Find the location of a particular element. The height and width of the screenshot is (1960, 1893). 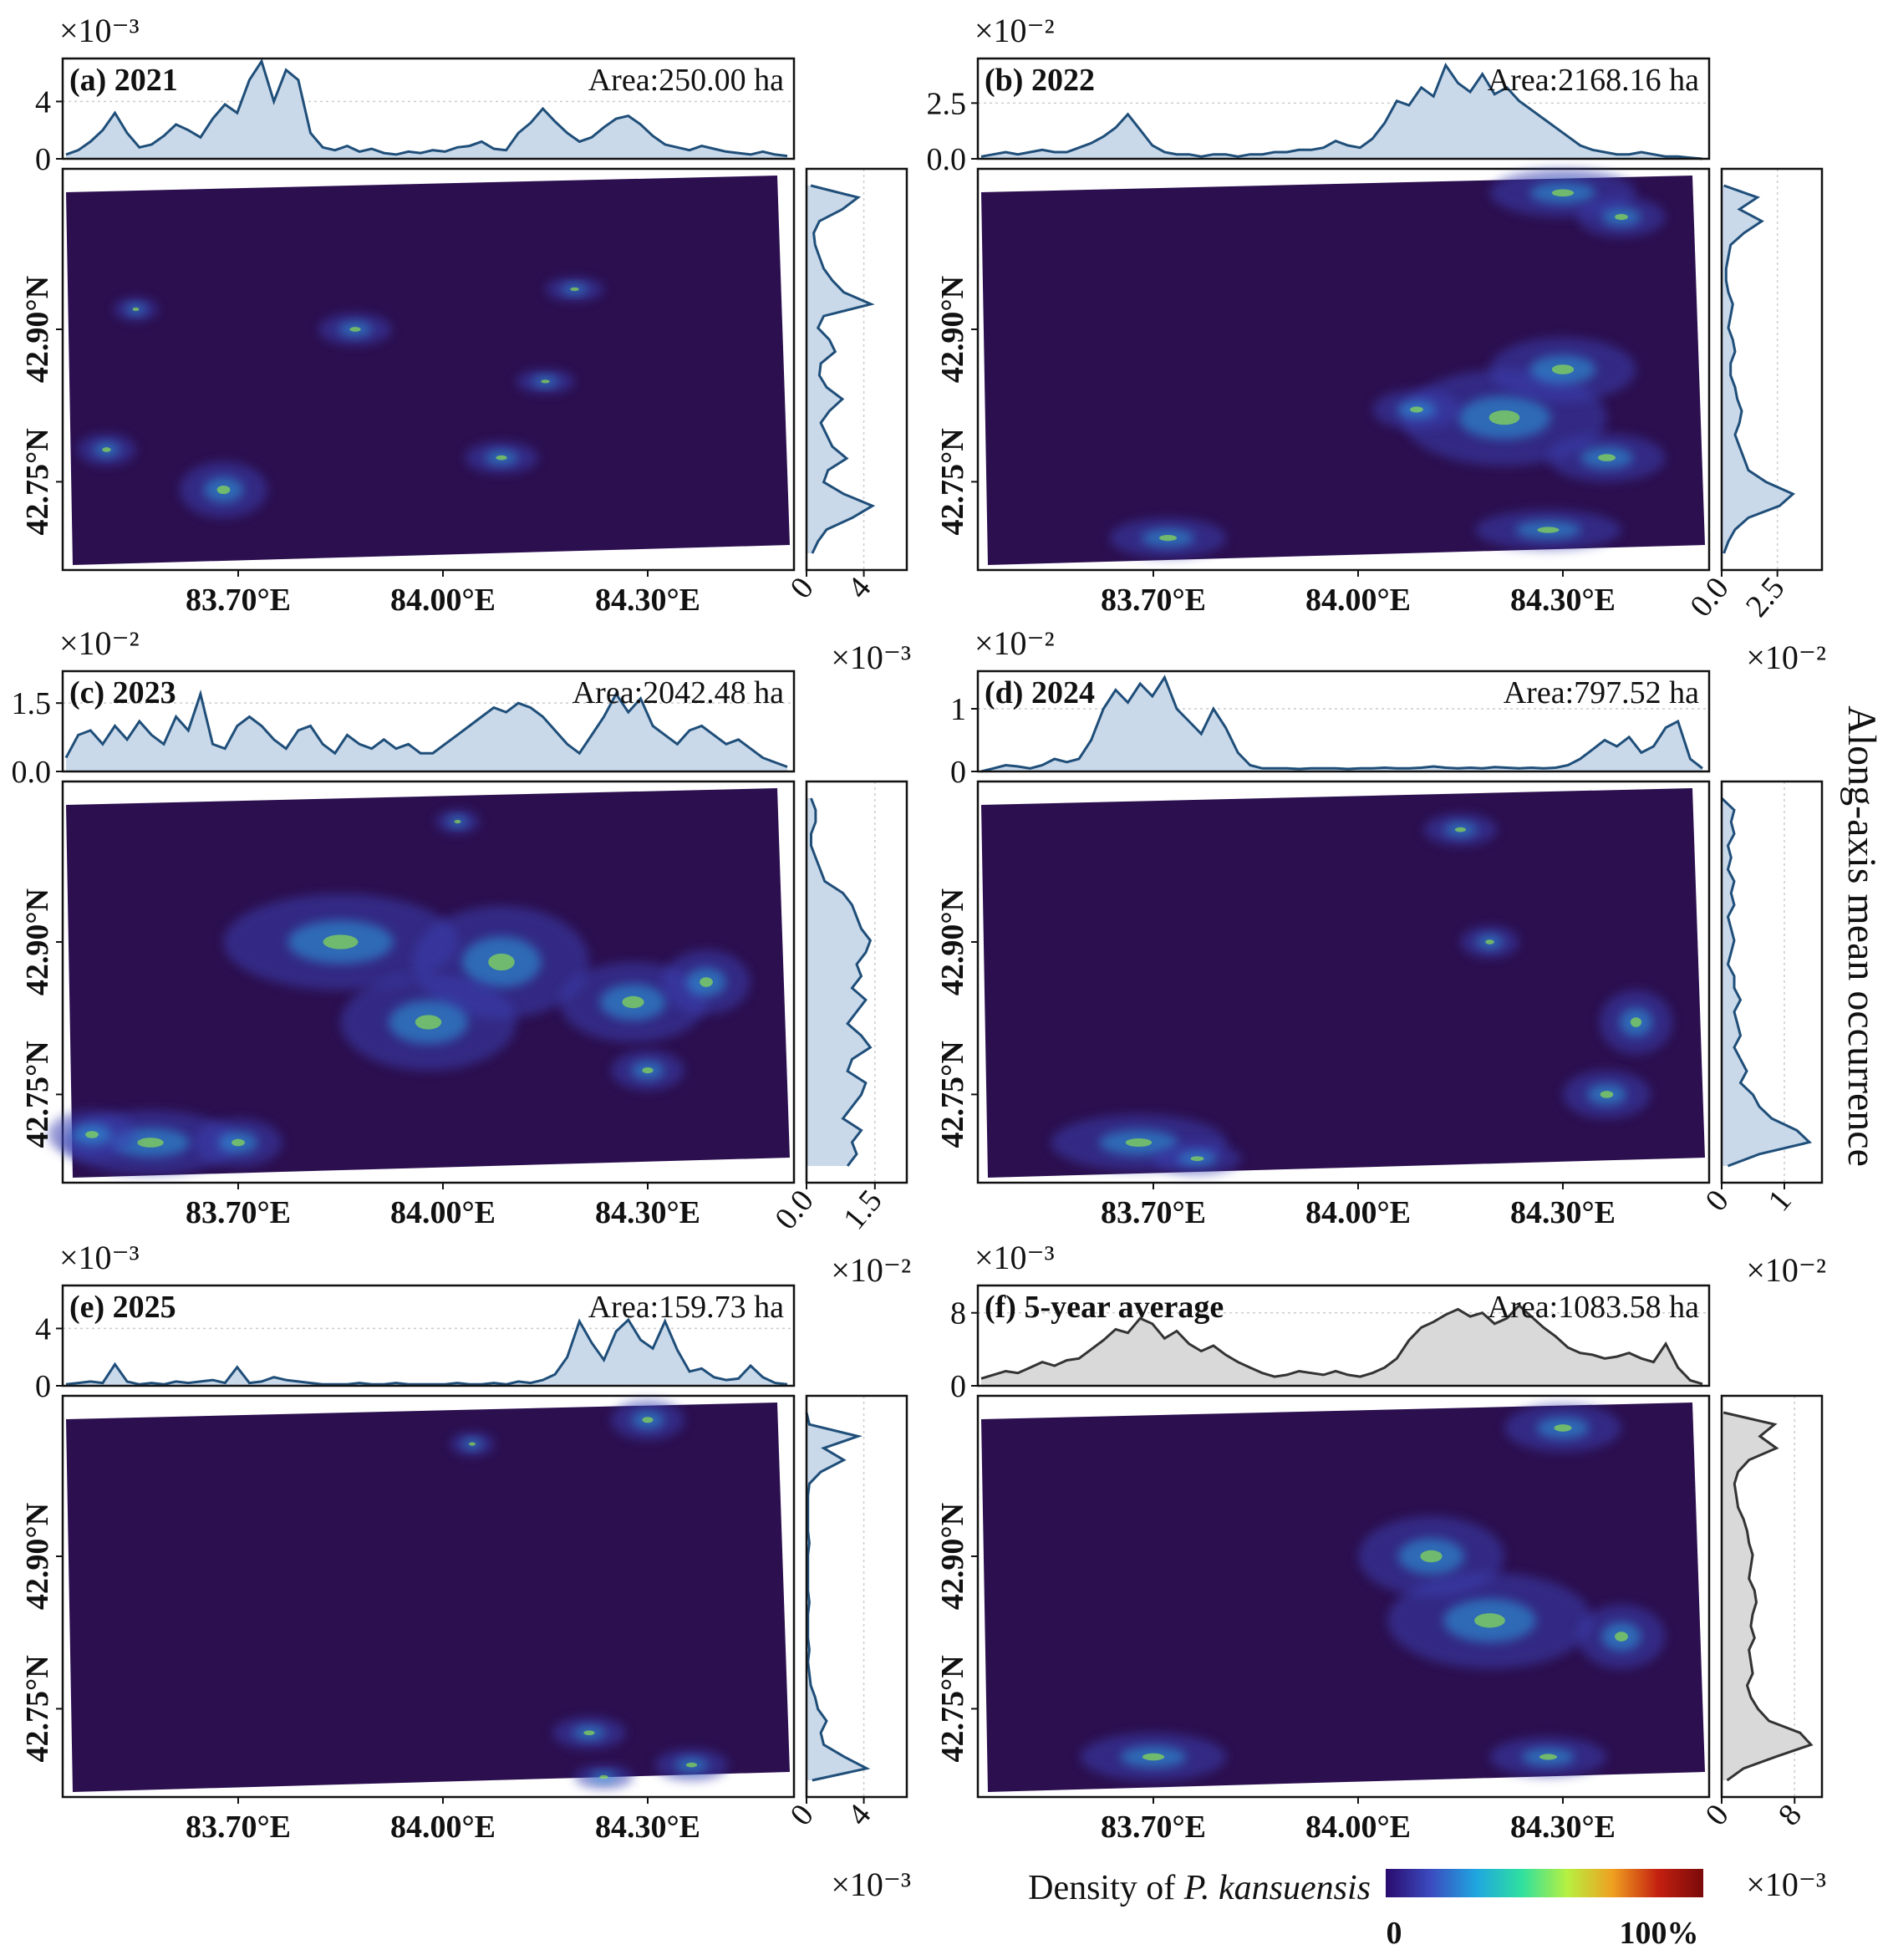

colorbar-min-label: 0 is located at coordinates (1394, 1933).